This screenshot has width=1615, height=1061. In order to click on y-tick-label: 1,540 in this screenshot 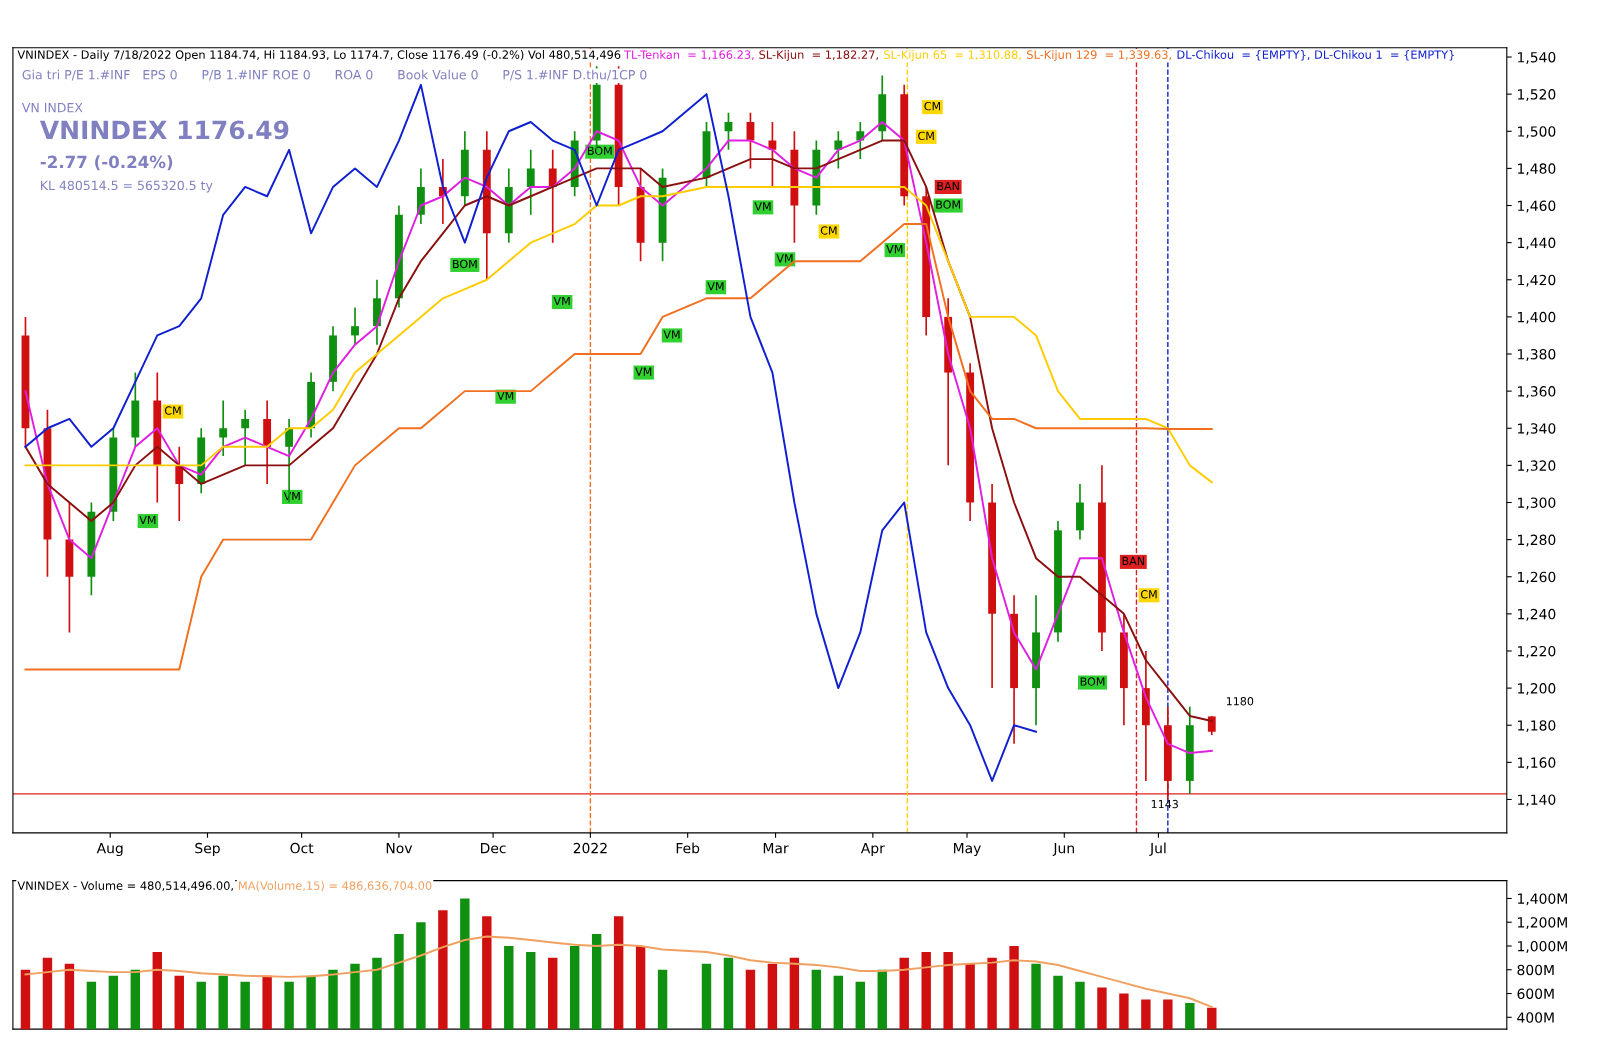, I will do `click(1537, 57)`.